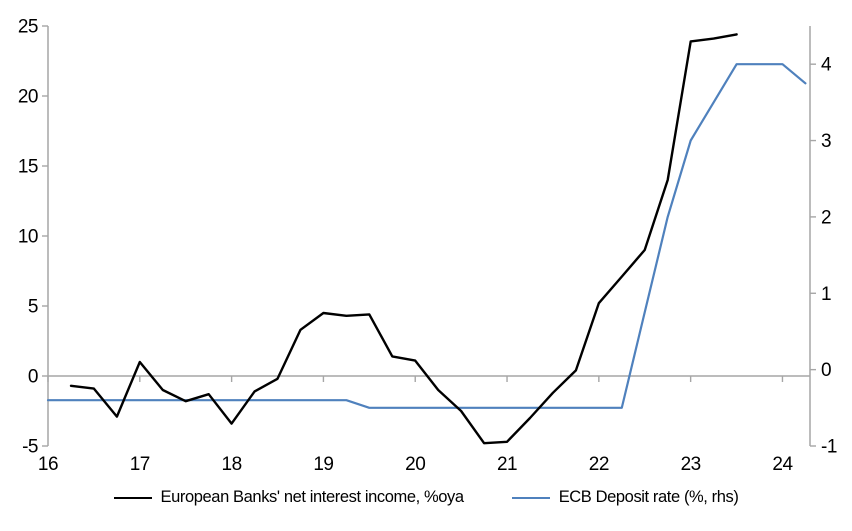 This screenshot has width=852, height=531. What do you see at coordinates (48, 464) in the screenshot?
I see `svg-text: 16` at bounding box center [48, 464].